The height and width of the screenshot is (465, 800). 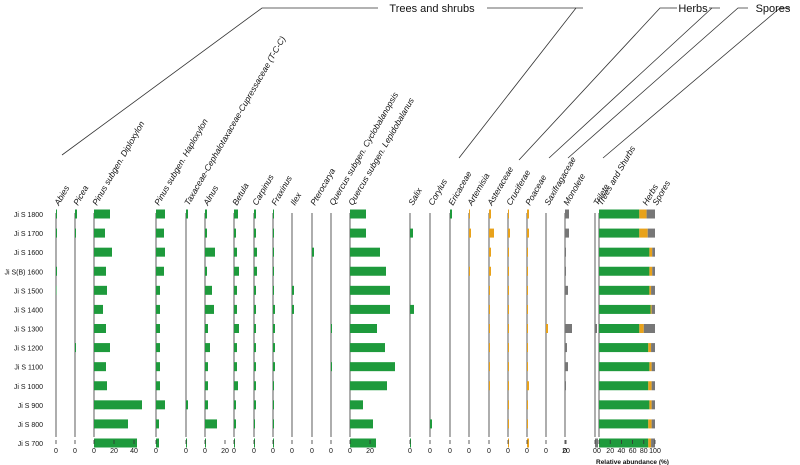 What do you see at coordinates (23, 272) in the screenshot?
I see `sample-label: Ji S(B) 1600` at bounding box center [23, 272].